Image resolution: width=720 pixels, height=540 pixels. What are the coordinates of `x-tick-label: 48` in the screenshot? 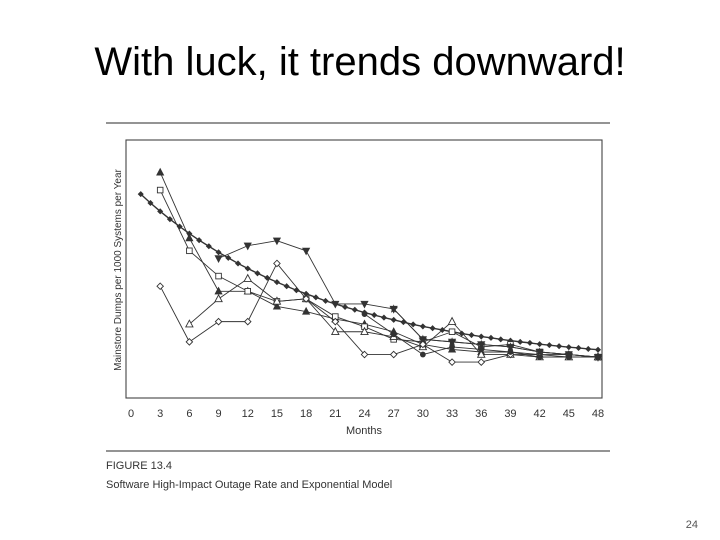 It's located at (598, 414).